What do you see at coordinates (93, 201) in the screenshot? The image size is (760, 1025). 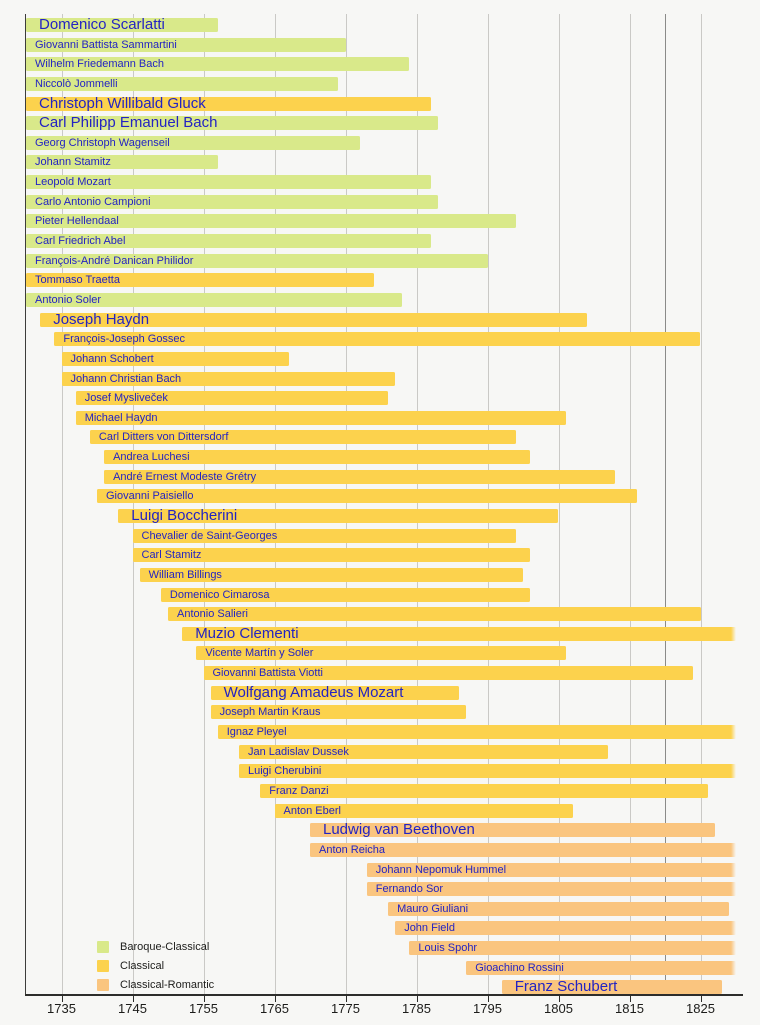 I see `composer-name: Carlo Antonio Campioni` at bounding box center [93, 201].